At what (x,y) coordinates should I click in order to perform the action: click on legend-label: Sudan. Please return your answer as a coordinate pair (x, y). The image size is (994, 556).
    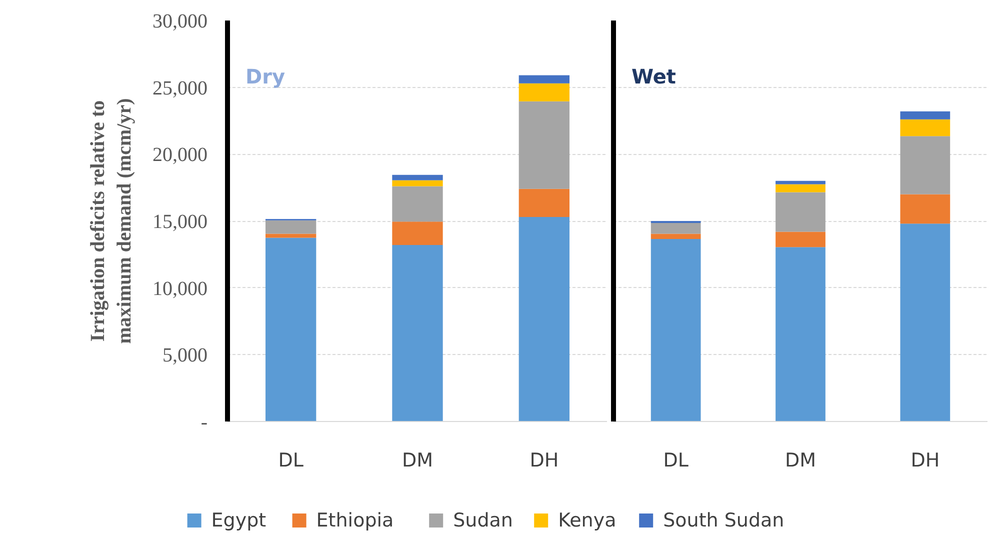
    Looking at the image, I should click on (483, 521).